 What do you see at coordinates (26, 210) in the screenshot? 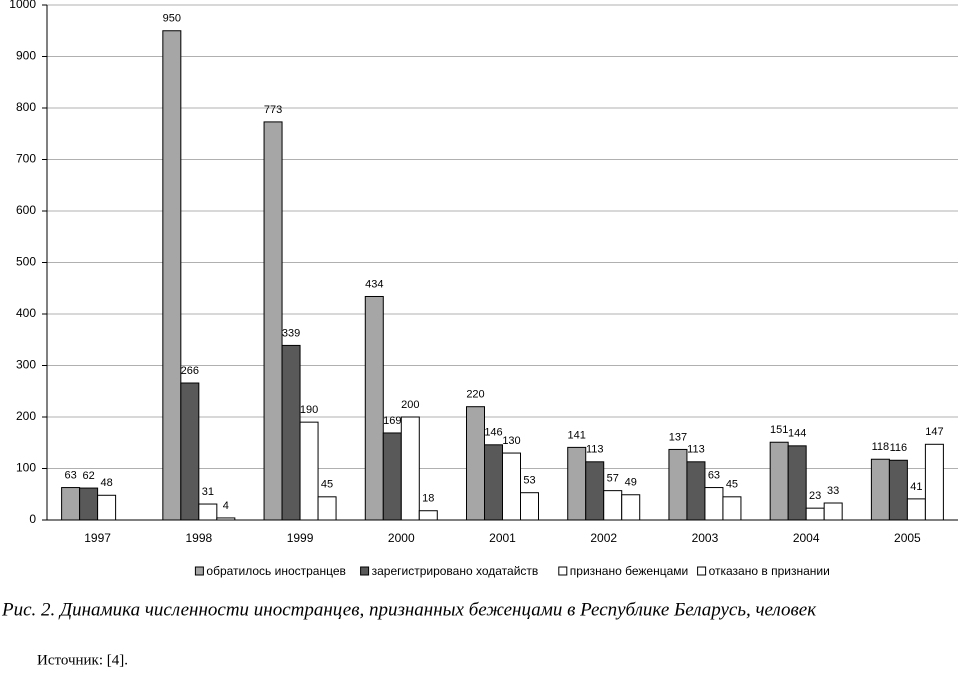
I see `y-tick-label: 600` at bounding box center [26, 210].